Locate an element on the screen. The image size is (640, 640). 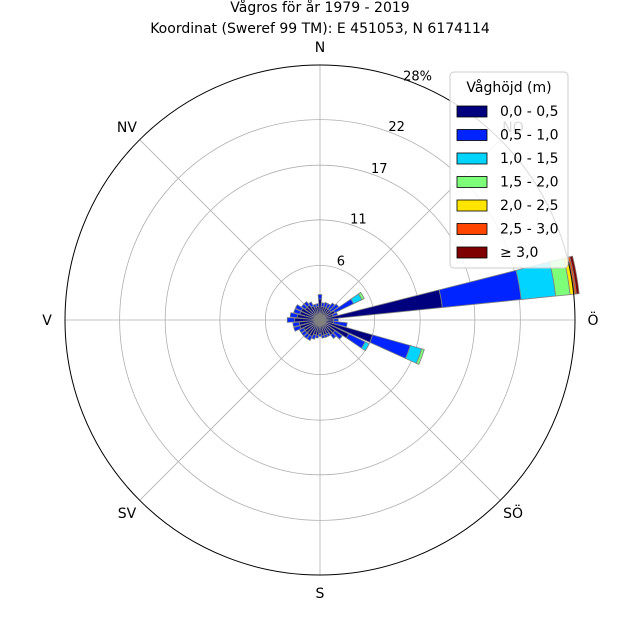
radial-tick-label-2: 17 is located at coordinates (379, 169).